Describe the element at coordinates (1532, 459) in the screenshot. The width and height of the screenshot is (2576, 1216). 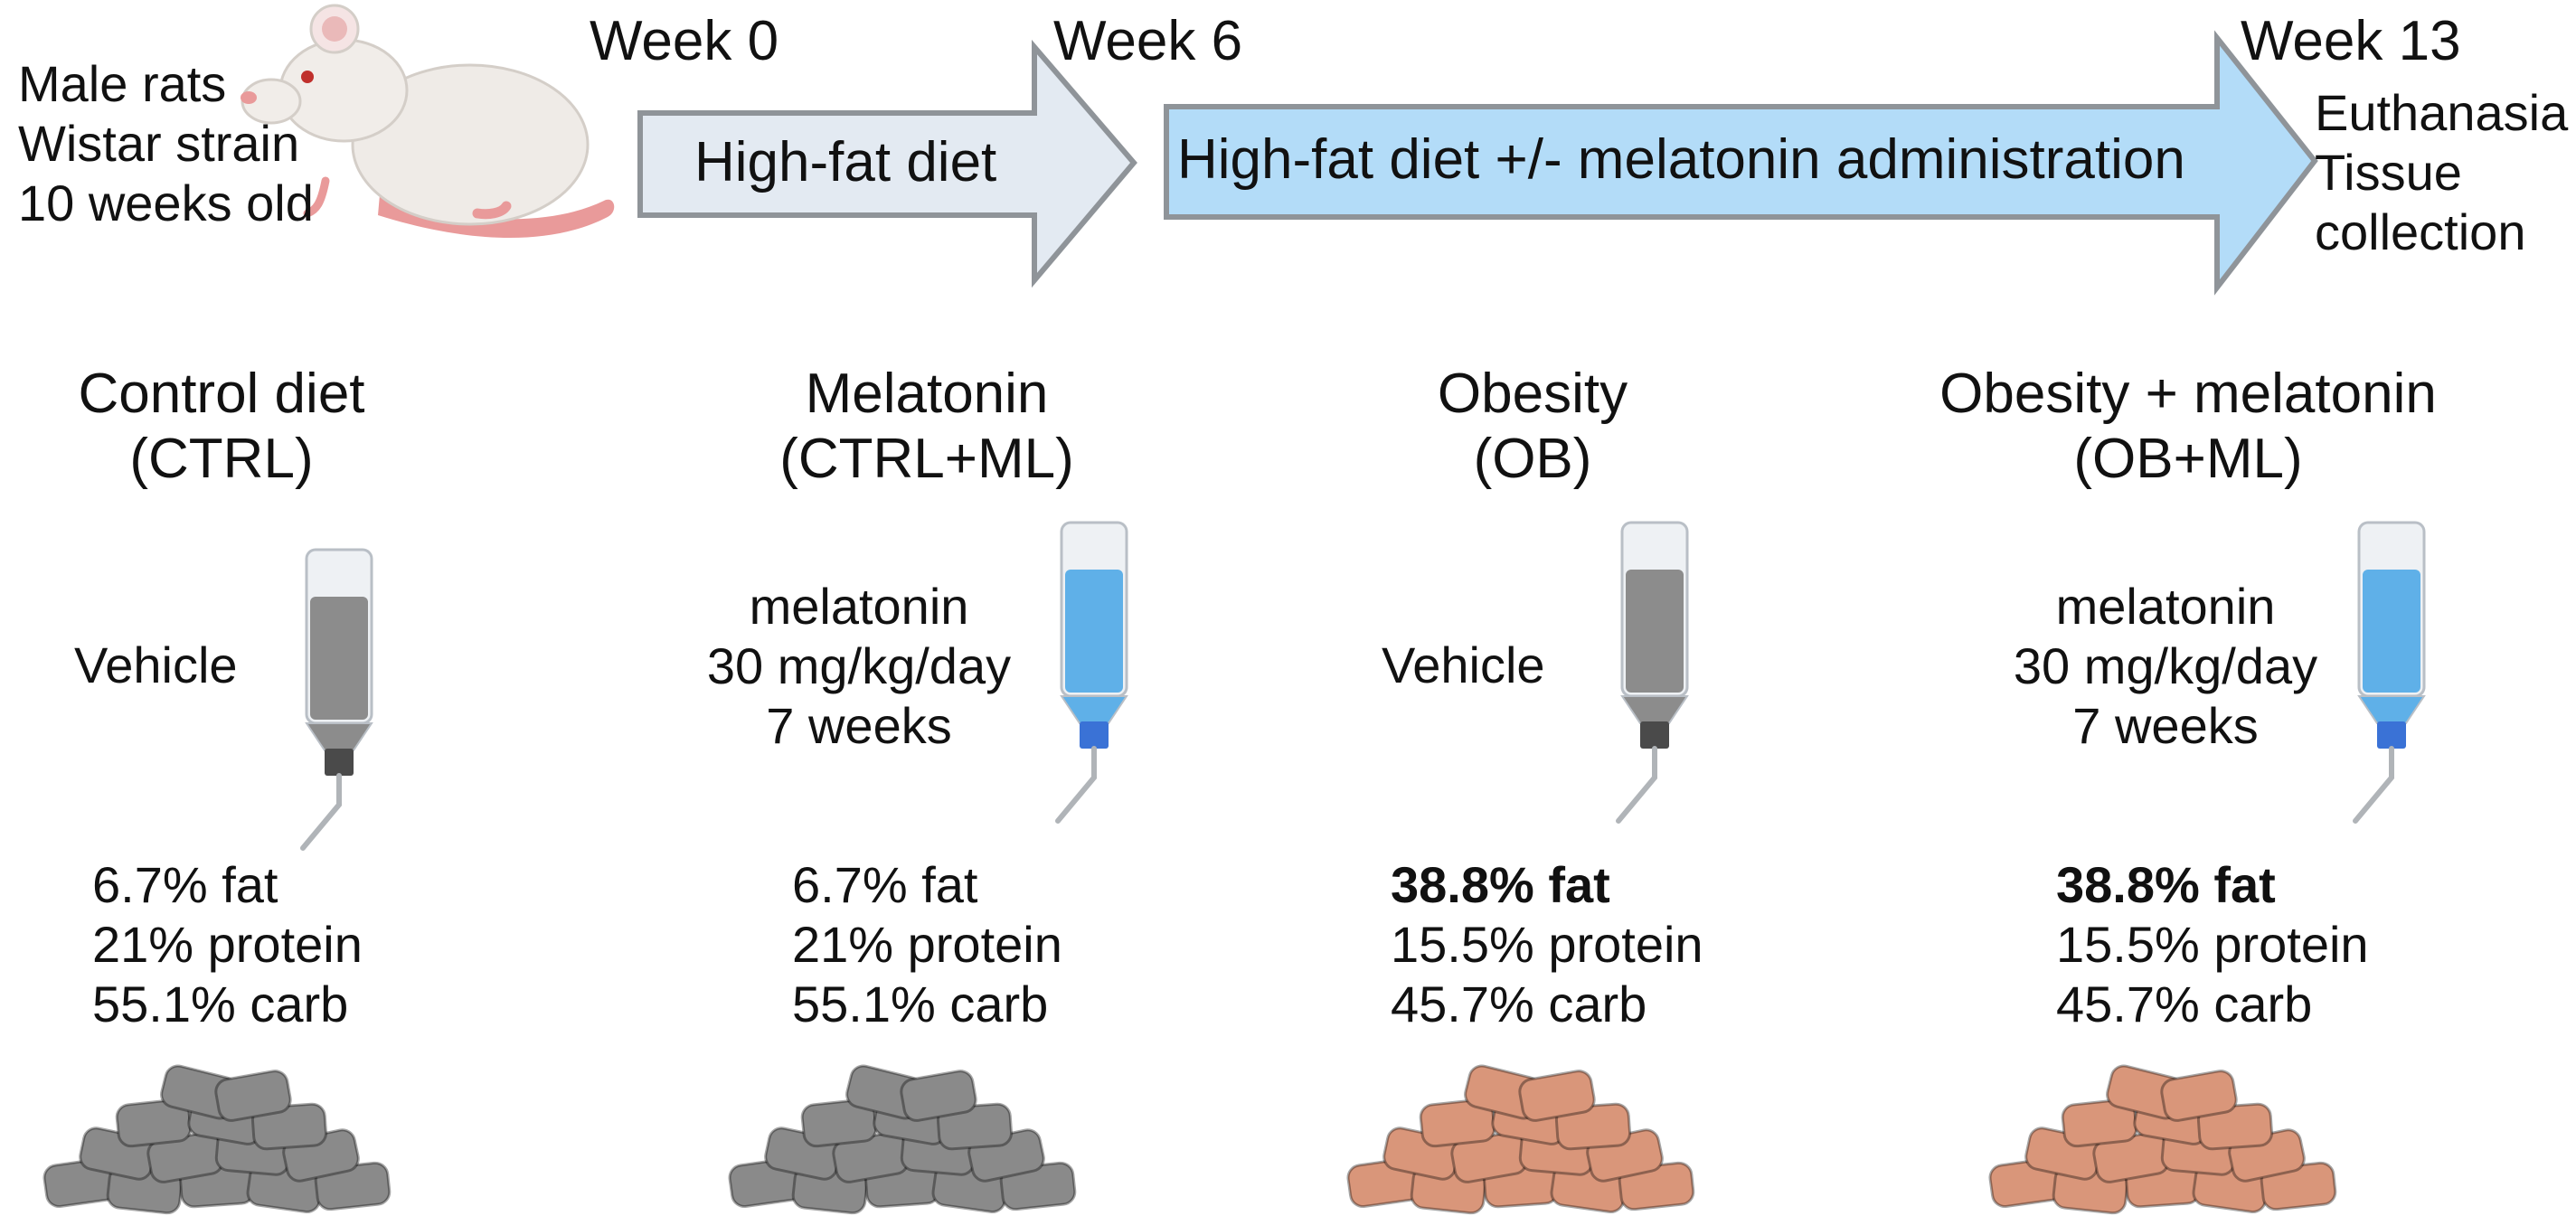
I see `group-ob-code: (OB)` at that location.